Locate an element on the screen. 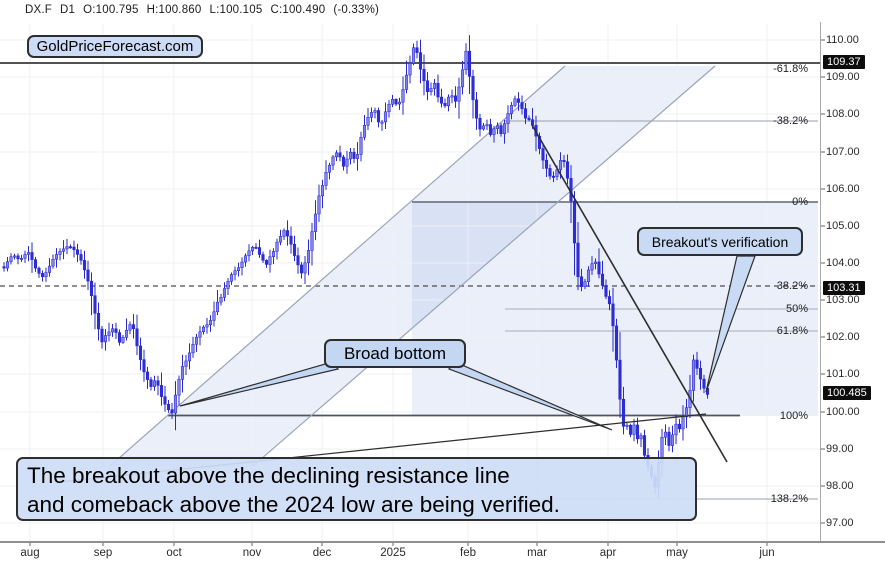 The image size is (885, 565). x-axis-label: dec is located at coordinates (322, 553).